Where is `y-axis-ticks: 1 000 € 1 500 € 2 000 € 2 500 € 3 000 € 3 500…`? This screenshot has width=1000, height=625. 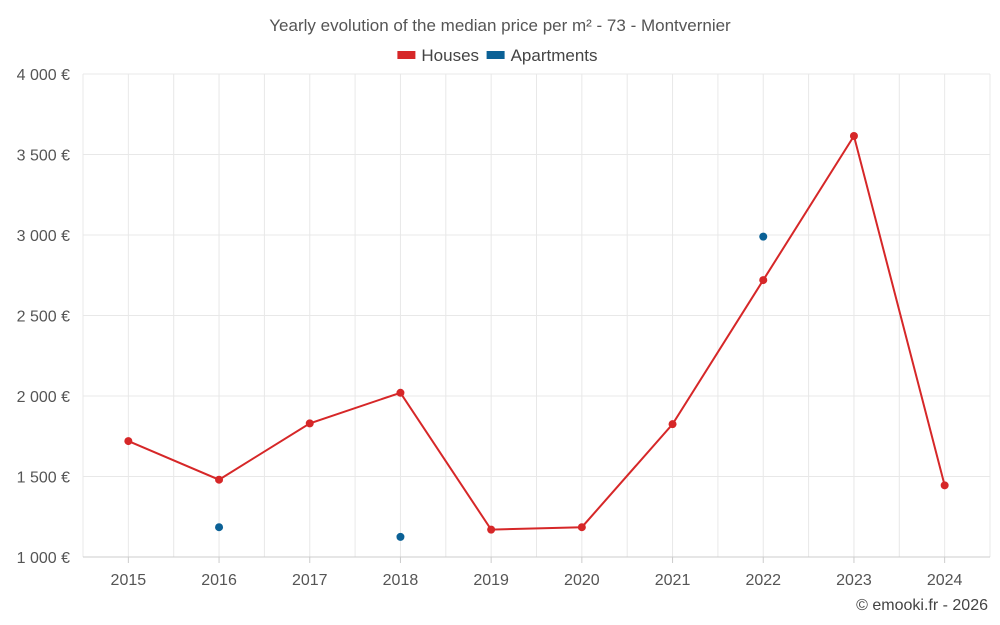
y-axis-ticks: 1 000 € 1 500 € 2 000 € 2 500 € 3 000 € 3 500… is located at coordinates (43, 317).